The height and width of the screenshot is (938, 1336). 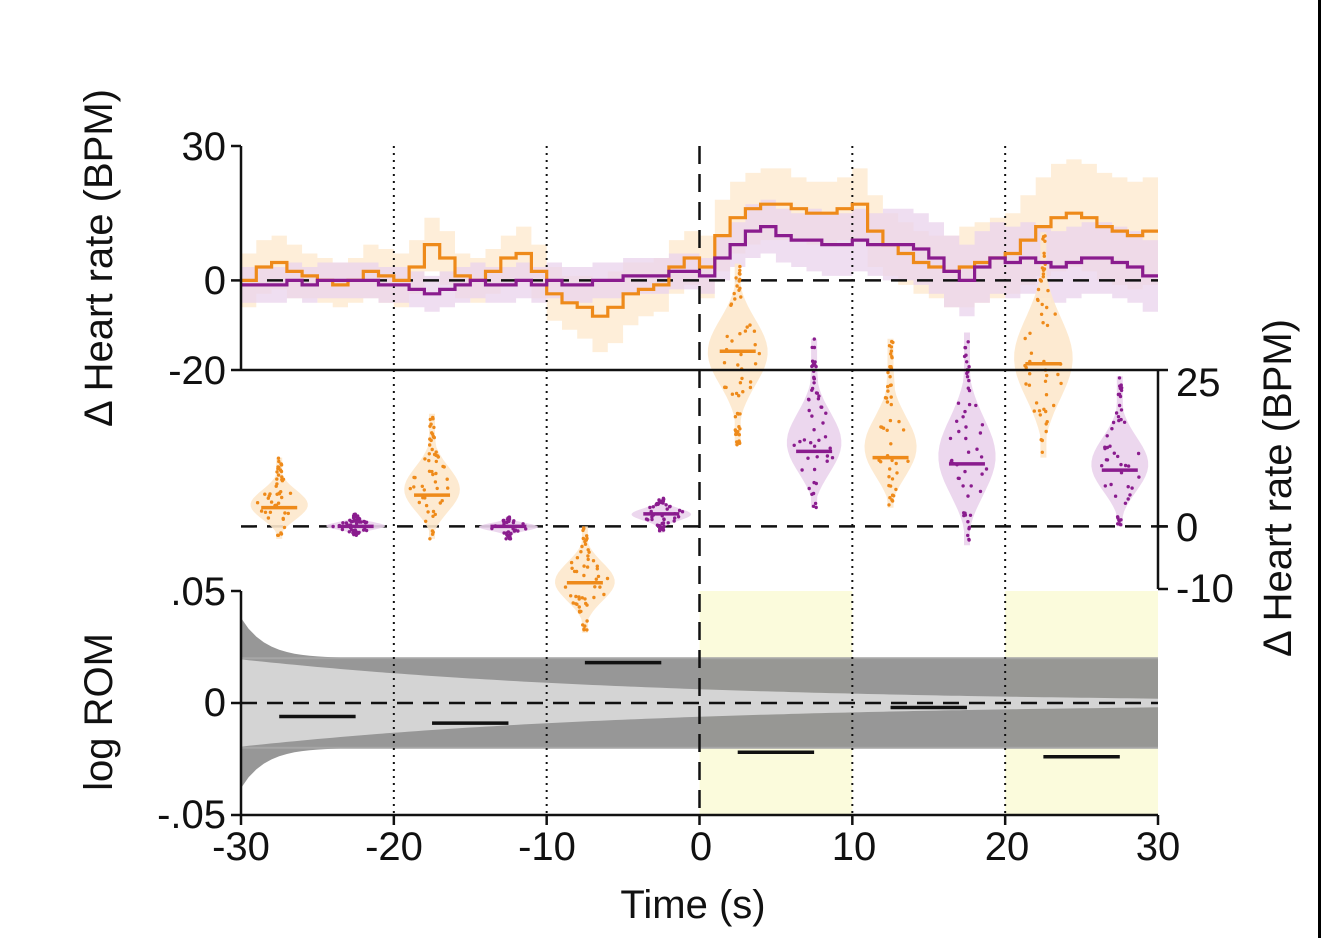 I want to click on bottom-y-axis-title: log ROM, so click(x=99, y=712).